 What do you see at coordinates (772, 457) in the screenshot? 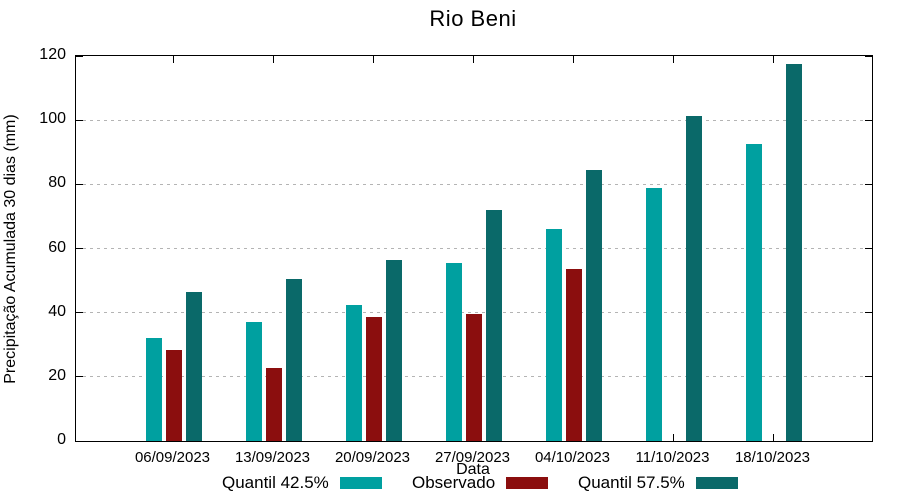
I see `x-tick-label: 18/10/2023` at bounding box center [772, 457].